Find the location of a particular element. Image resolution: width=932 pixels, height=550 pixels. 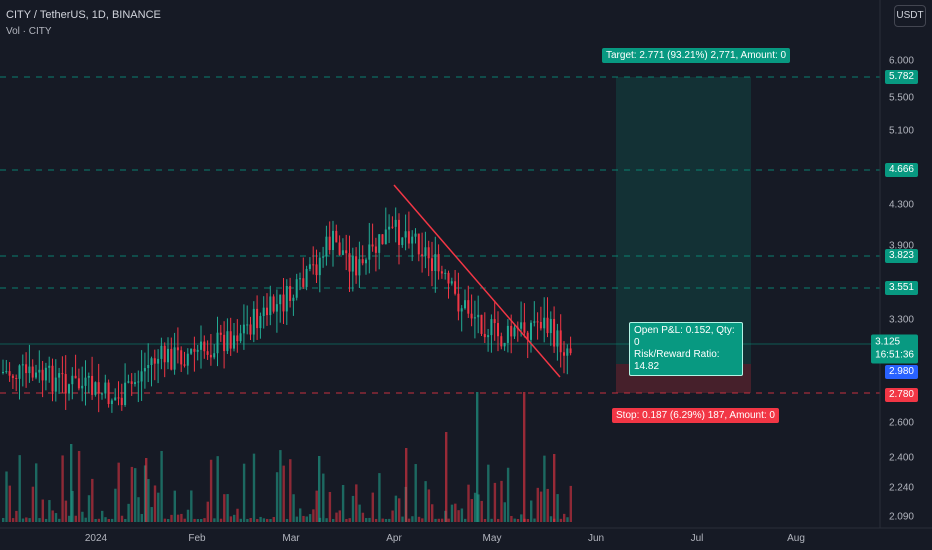

price-tick: 2.240 is located at coordinates (901, 488).